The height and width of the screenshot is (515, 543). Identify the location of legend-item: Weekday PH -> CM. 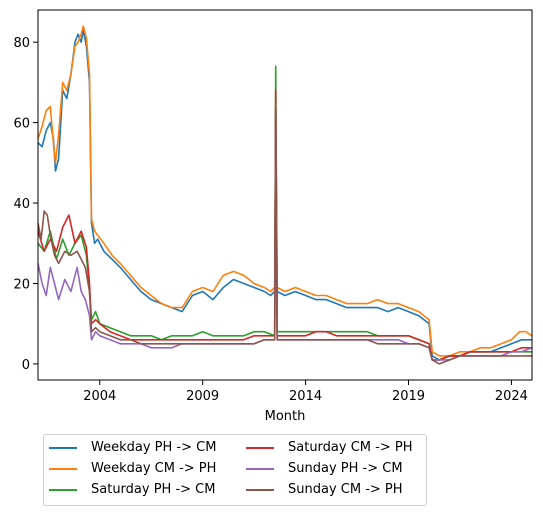
(132, 447).